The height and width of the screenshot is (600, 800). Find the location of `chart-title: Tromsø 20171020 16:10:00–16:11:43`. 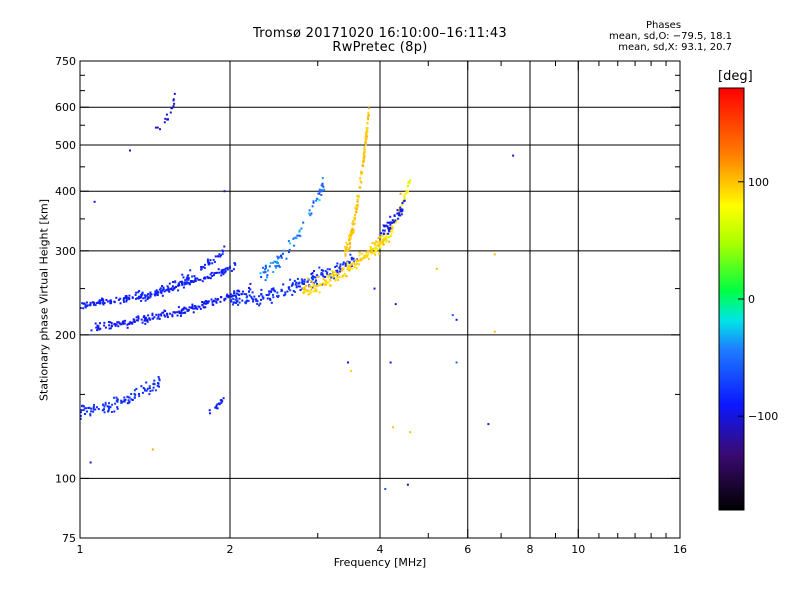

chart-title: Tromsø 20171020 16:10:00–16:11:43 is located at coordinates (380, 33).